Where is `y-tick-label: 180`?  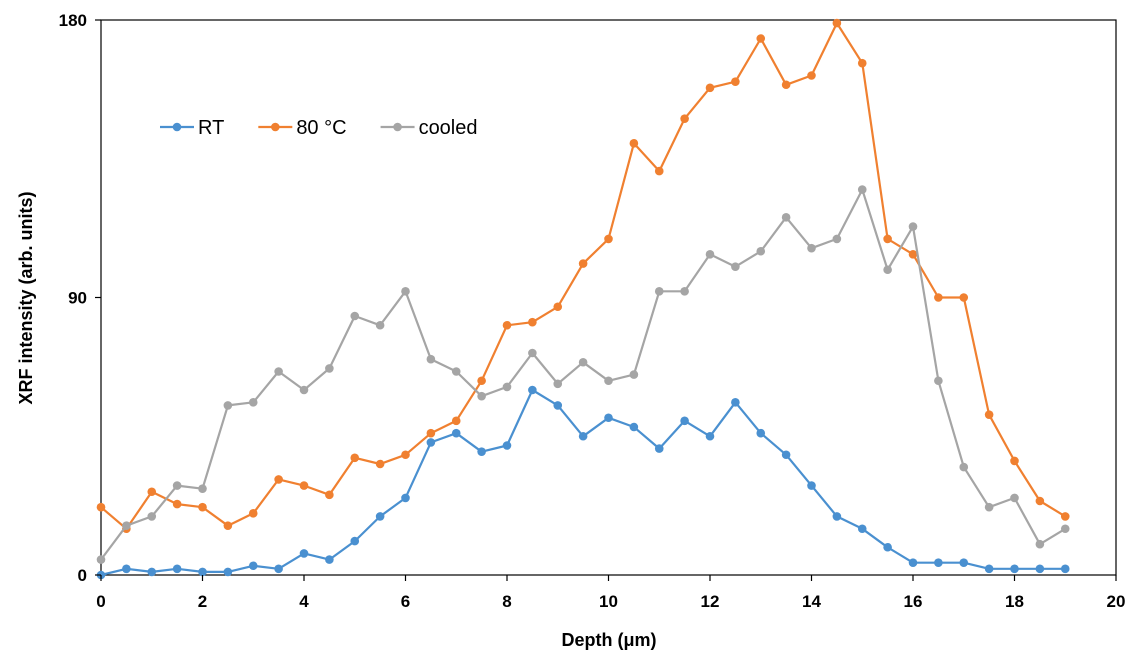
y-tick-label: 180 is located at coordinates (73, 20).